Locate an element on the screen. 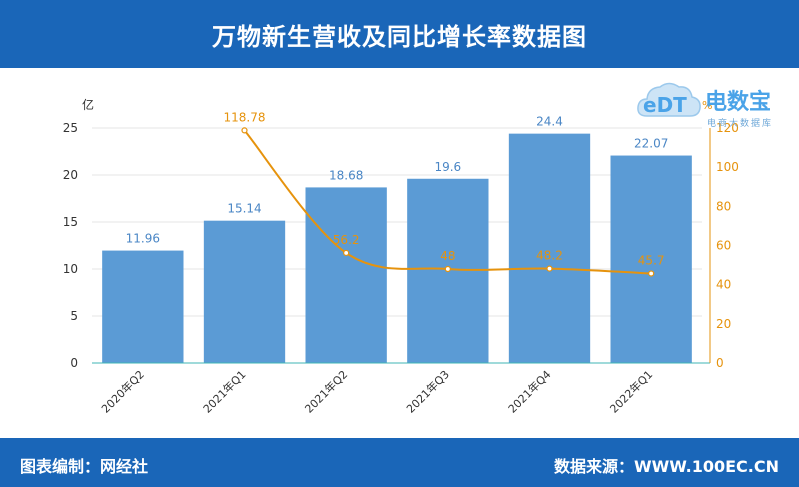 The height and width of the screenshot is (487, 799). bar-value-label: 24.4 is located at coordinates (549, 122).